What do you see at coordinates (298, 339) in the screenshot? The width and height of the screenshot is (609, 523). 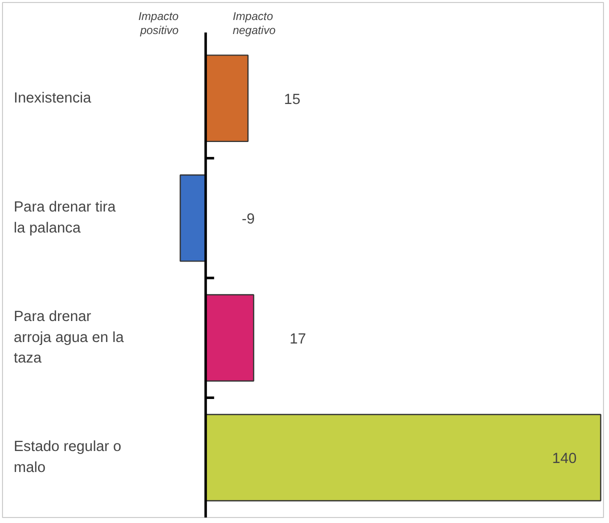 I see `data-label: 17` at bounding box center [298, 339].